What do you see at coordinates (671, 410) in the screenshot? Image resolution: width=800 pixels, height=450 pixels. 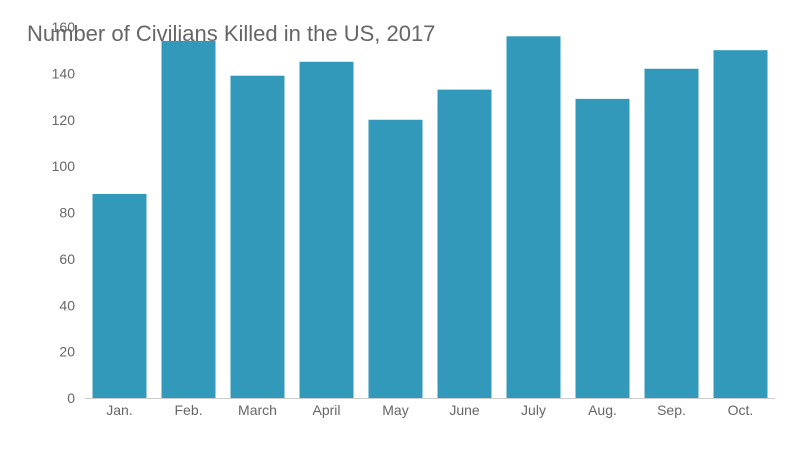 I see `x-tick-label: Sep.` at bounding box center [671, 410].